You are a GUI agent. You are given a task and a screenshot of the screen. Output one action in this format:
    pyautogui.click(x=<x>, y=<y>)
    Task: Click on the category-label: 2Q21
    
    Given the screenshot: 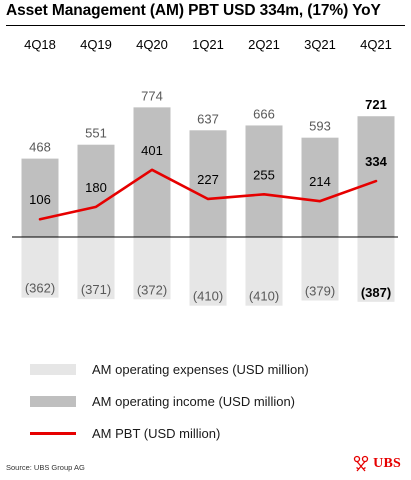 What is the action you would take?
    pyautogui.click(x=264, y=44)
    